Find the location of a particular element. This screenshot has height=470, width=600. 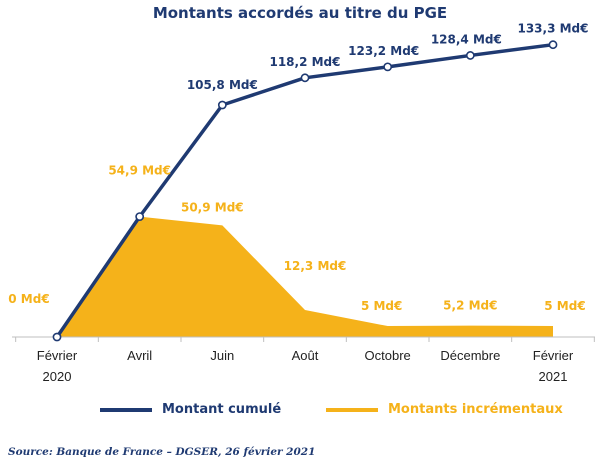

legend-swatch-incremental is located at coordinates (352, 409).